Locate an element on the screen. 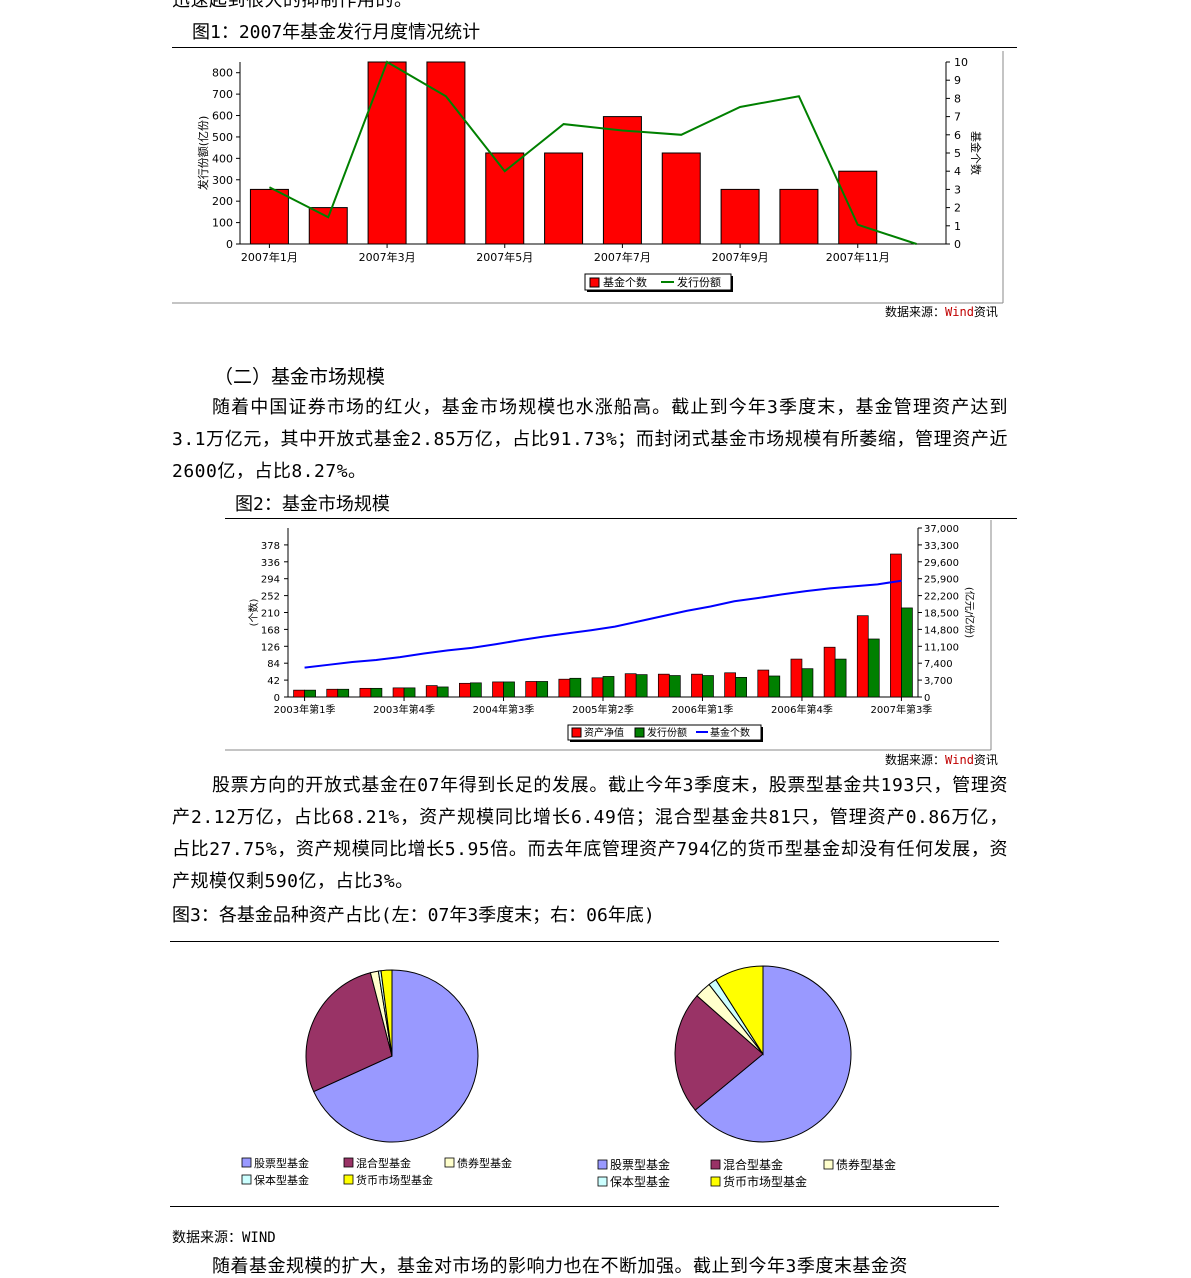 This screenshot has height=1278, width=1191. fig2-source: 数据来源：Wind资讯 is located at coordinates (941, 759).